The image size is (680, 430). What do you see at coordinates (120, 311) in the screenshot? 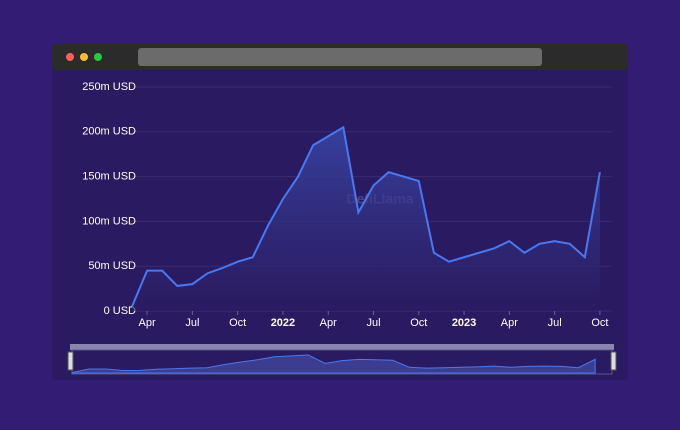
I see `y-tick-label: 0 USD` at bounding box center [120, 311].